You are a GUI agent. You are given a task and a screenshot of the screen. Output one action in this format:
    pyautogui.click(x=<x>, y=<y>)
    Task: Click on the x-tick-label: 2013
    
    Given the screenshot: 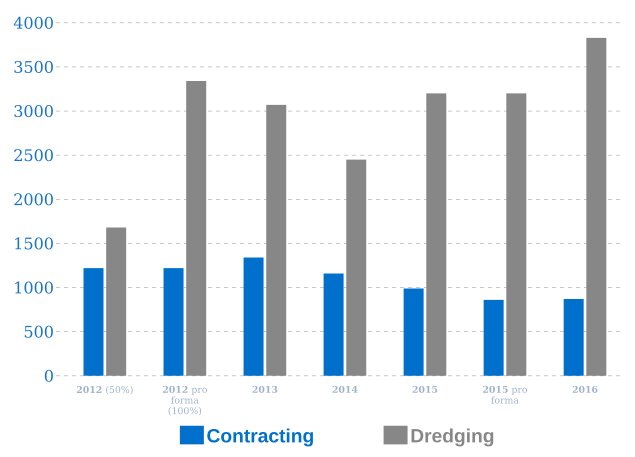 What is the action you would take?
    pyautogui.click(x=265, y=389)
    